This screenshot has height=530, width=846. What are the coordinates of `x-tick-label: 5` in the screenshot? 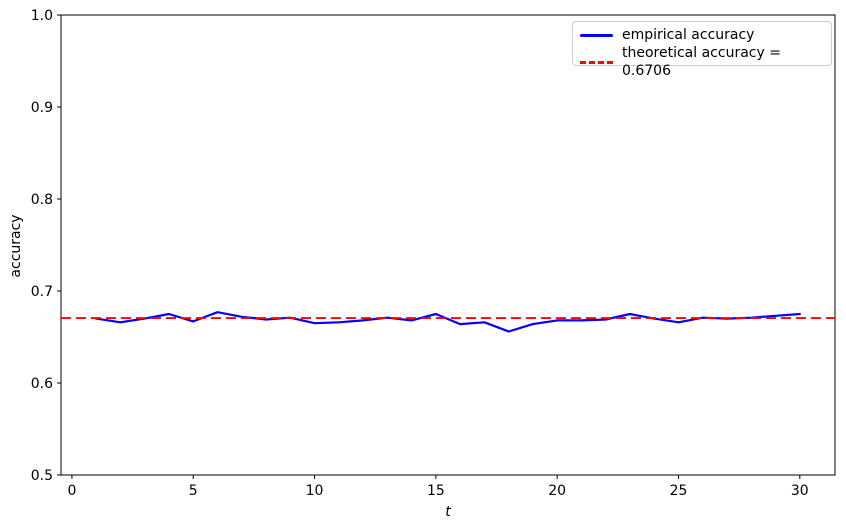 It's located at (193, 491).